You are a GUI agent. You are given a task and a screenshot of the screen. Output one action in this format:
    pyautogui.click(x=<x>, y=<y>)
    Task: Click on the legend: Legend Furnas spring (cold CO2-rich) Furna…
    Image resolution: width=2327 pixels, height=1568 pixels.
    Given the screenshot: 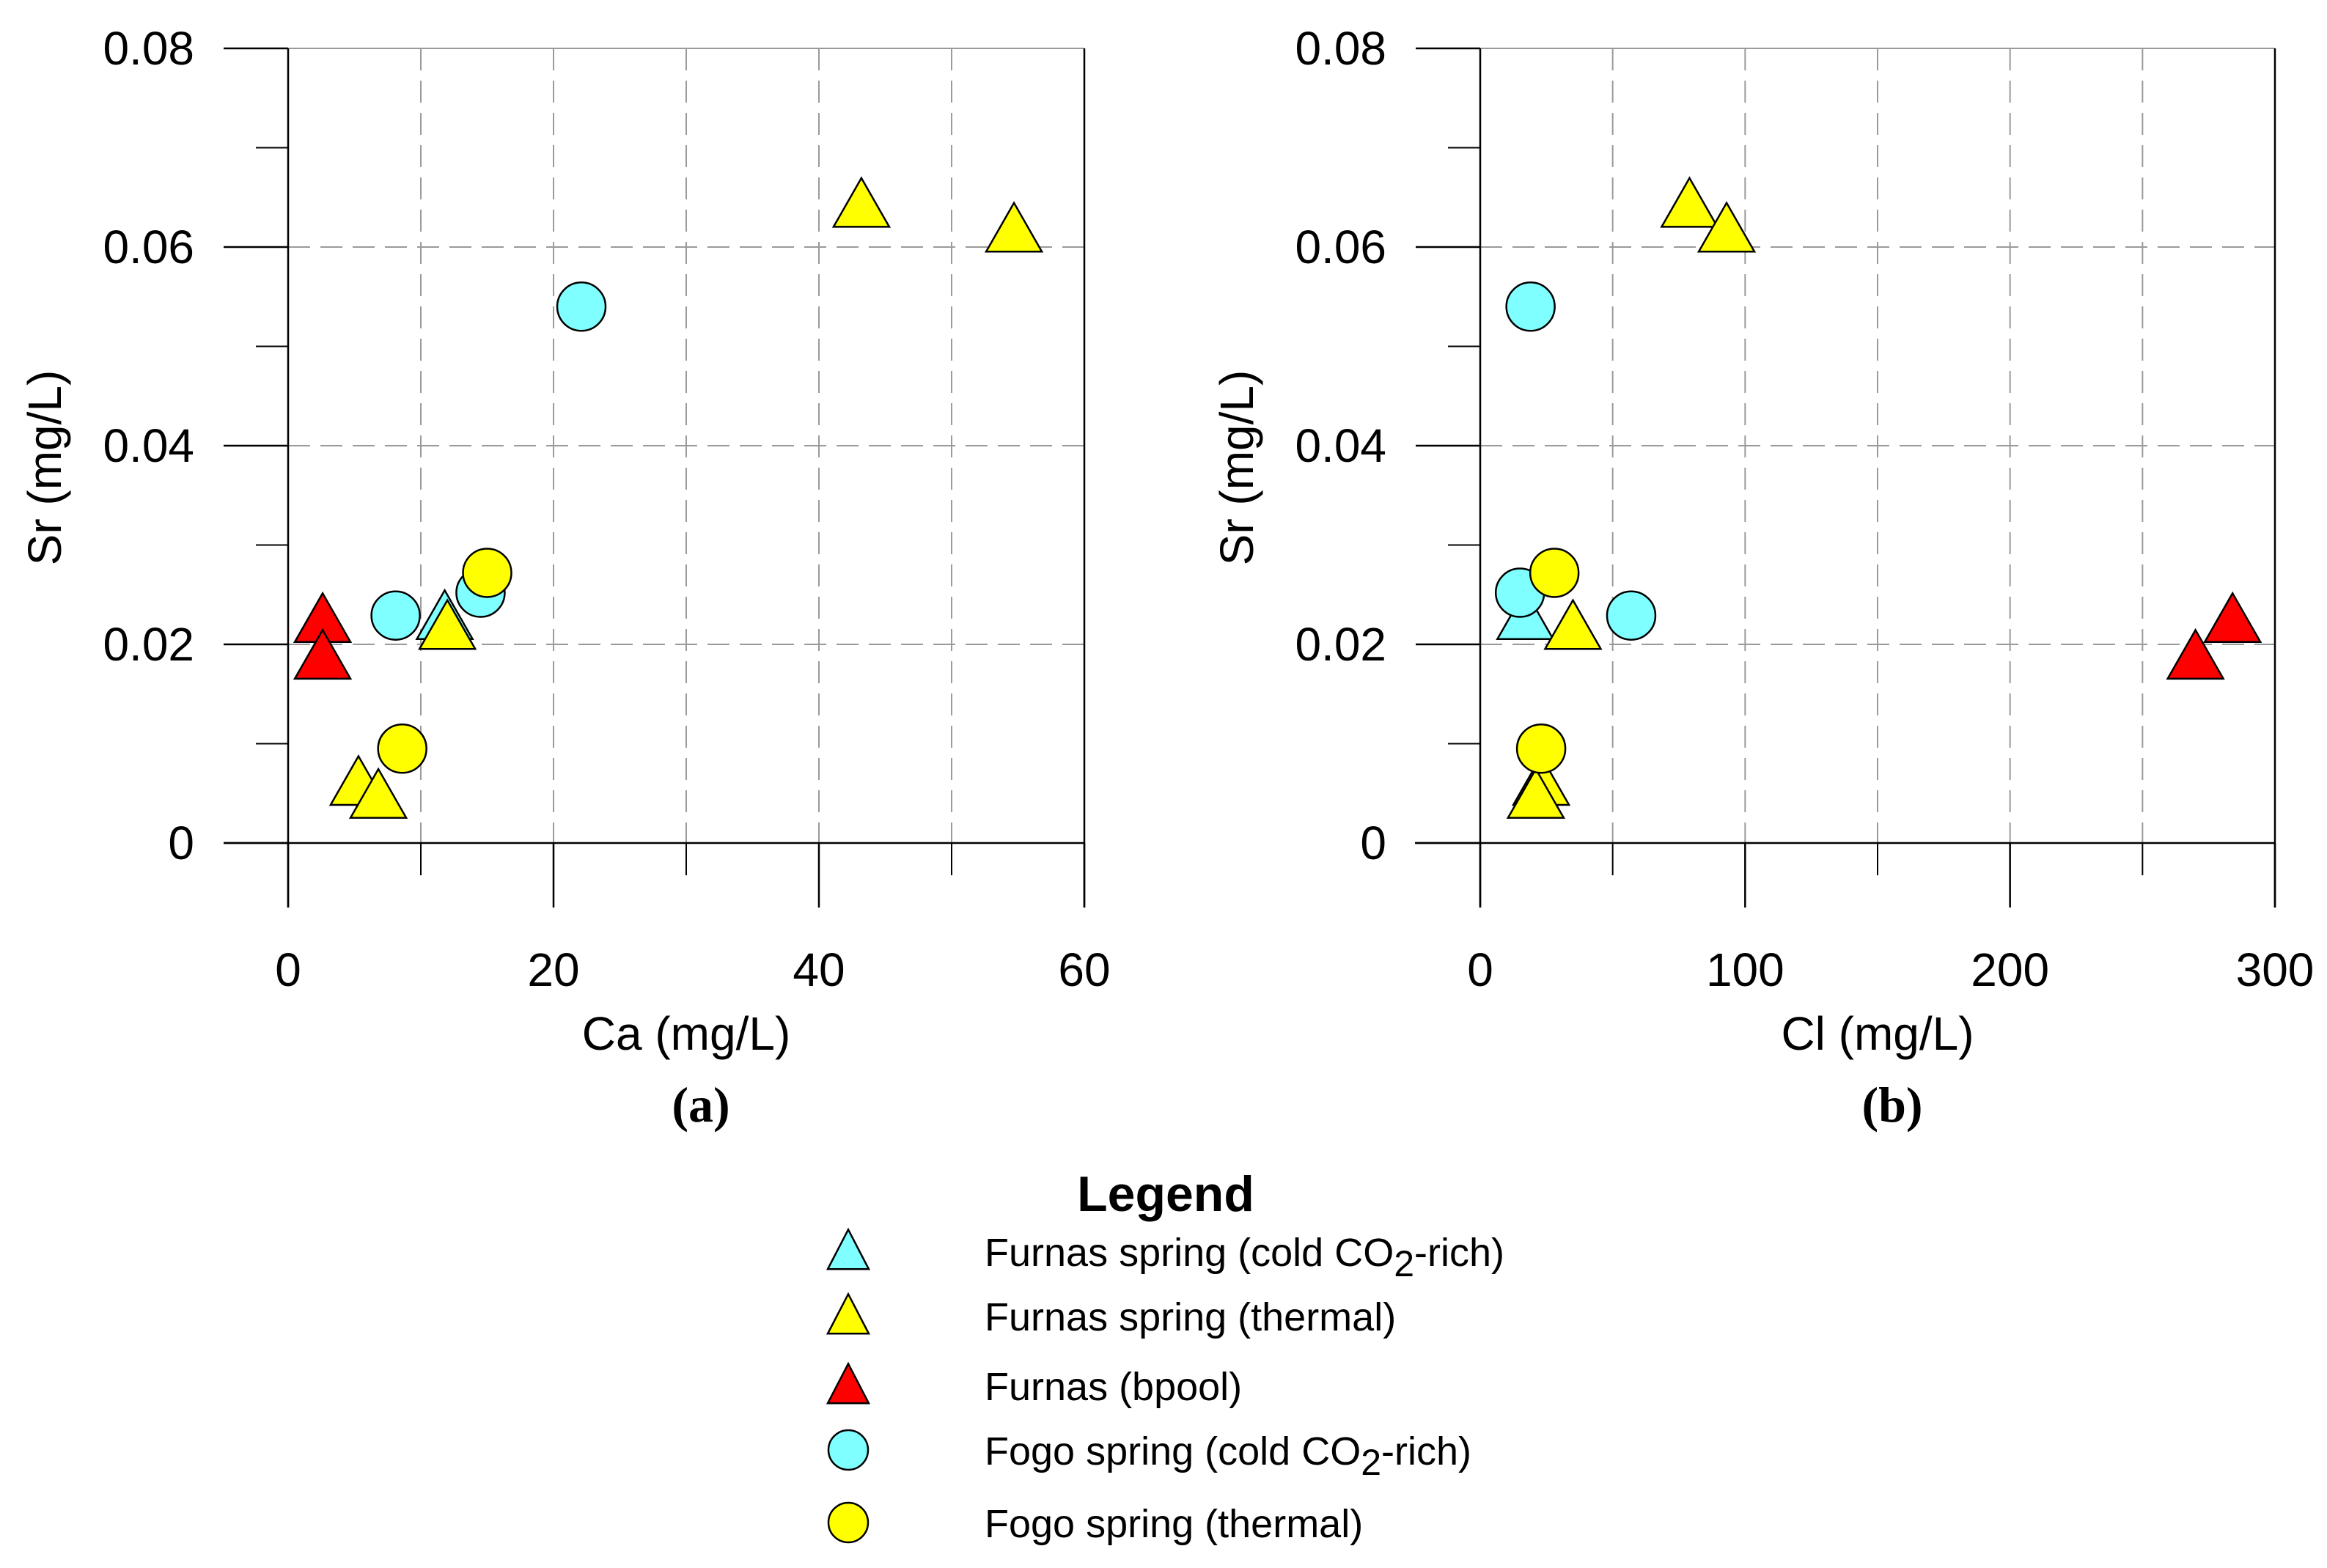 What is the action you would take?
    pyautogui.click(x=1165, y=1356)
    